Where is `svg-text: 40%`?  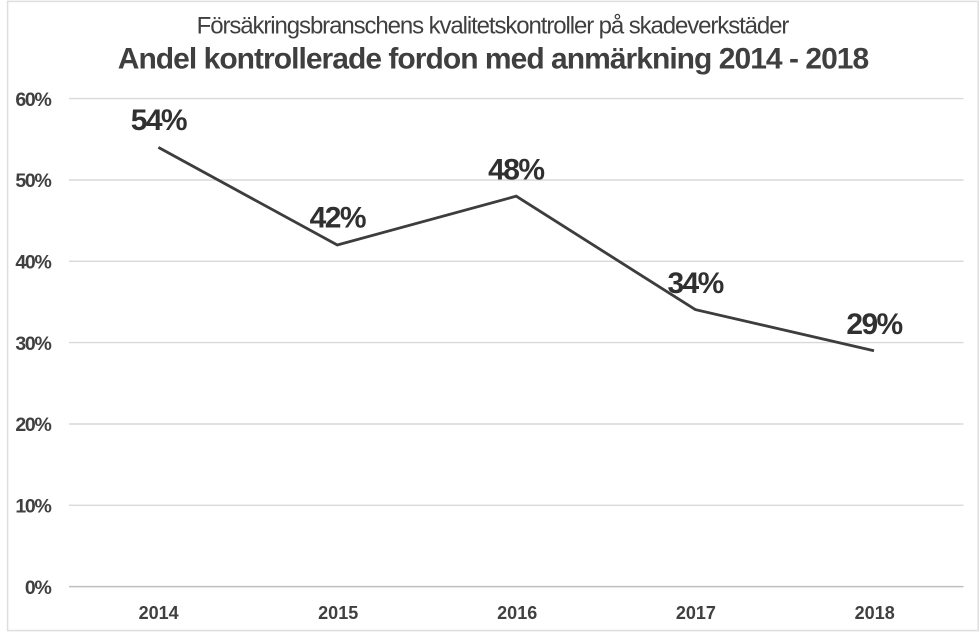 svg-text: 40% is located at coordinates (33, 263).